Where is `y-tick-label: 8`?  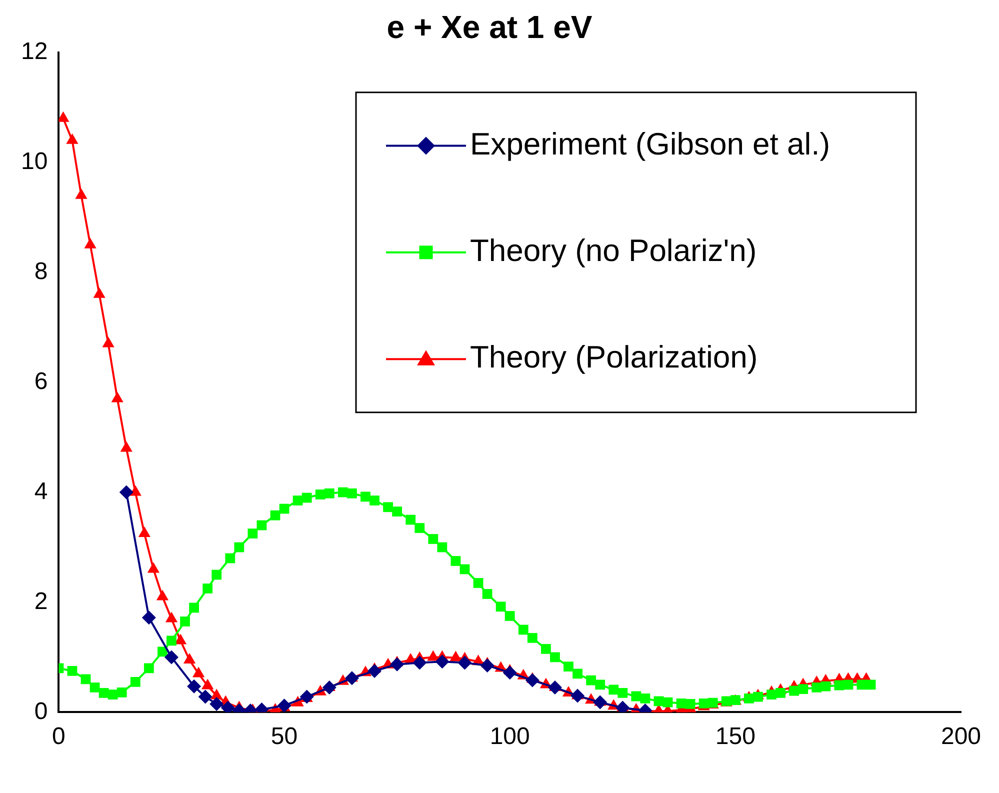
y-tick-label: 8 is located at coordinates (41, 271).